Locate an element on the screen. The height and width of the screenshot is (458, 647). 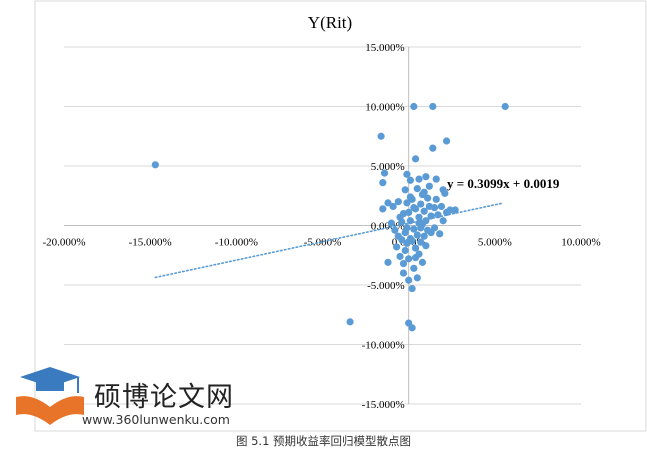
x-tick-label: -20.000% is located at coordinates (63, 243).